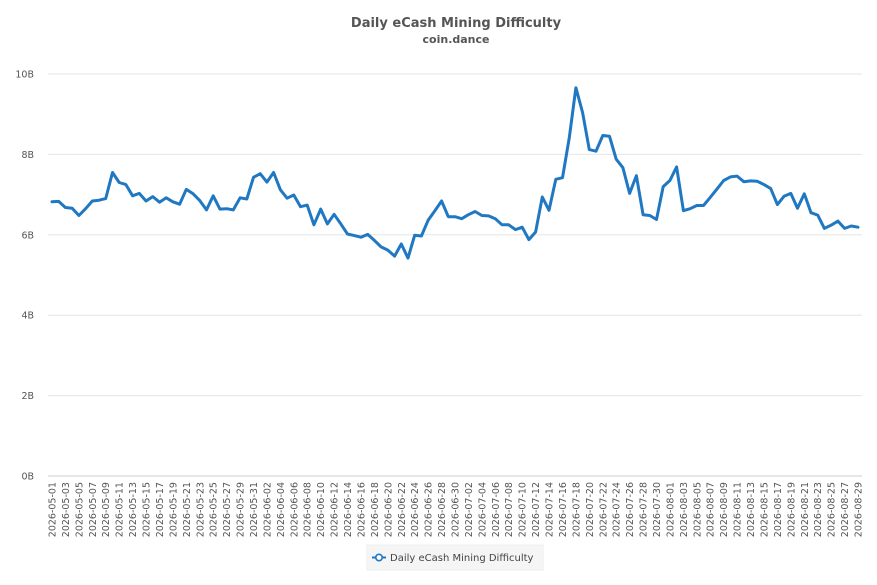  I want to click on x-tick-label: 2026-06-14, so click(348, 509).